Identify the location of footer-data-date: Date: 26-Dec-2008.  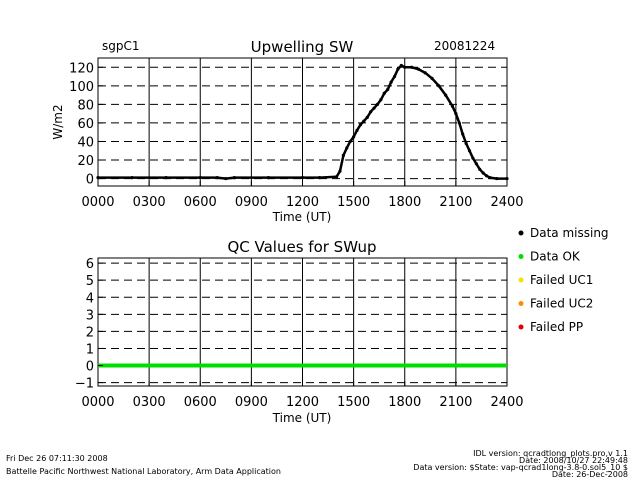
(590, 474).